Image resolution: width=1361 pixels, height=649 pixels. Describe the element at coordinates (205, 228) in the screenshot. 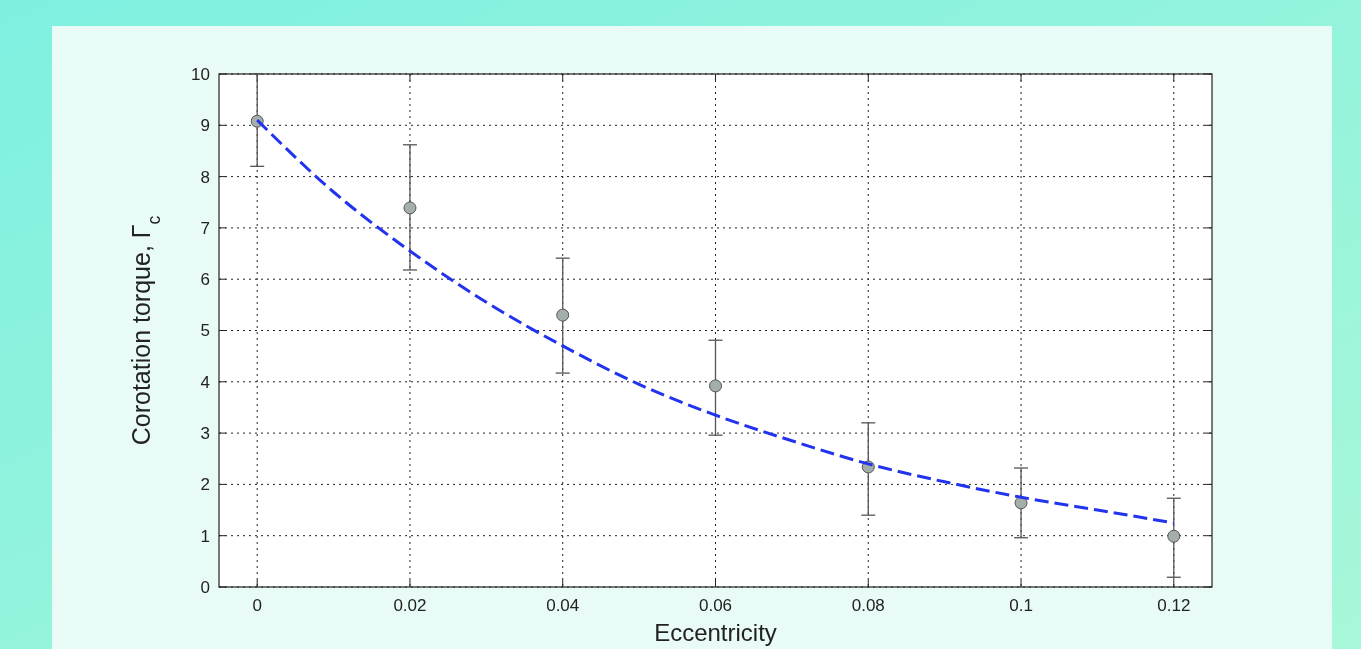

I see `y-tick-label: 7` at that location.